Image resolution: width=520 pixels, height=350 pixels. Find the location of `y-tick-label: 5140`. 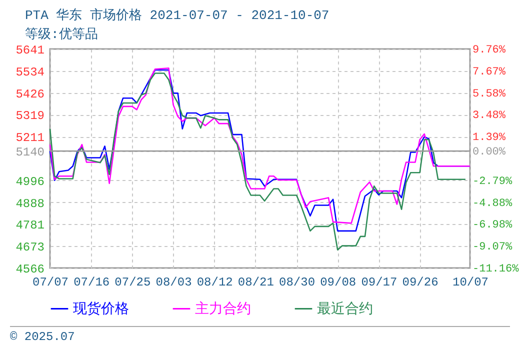

y-tick-label: 5140 is located at coordinates (30, 153).